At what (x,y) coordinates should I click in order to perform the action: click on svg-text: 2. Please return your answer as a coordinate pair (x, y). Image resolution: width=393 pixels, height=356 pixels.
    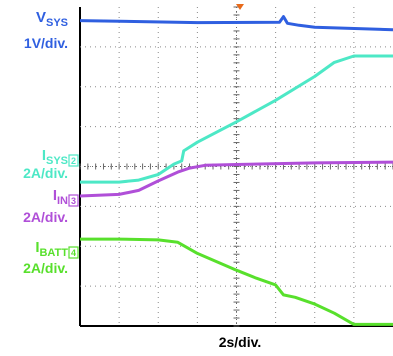
    Looking at the image, I should click on (73, 161).